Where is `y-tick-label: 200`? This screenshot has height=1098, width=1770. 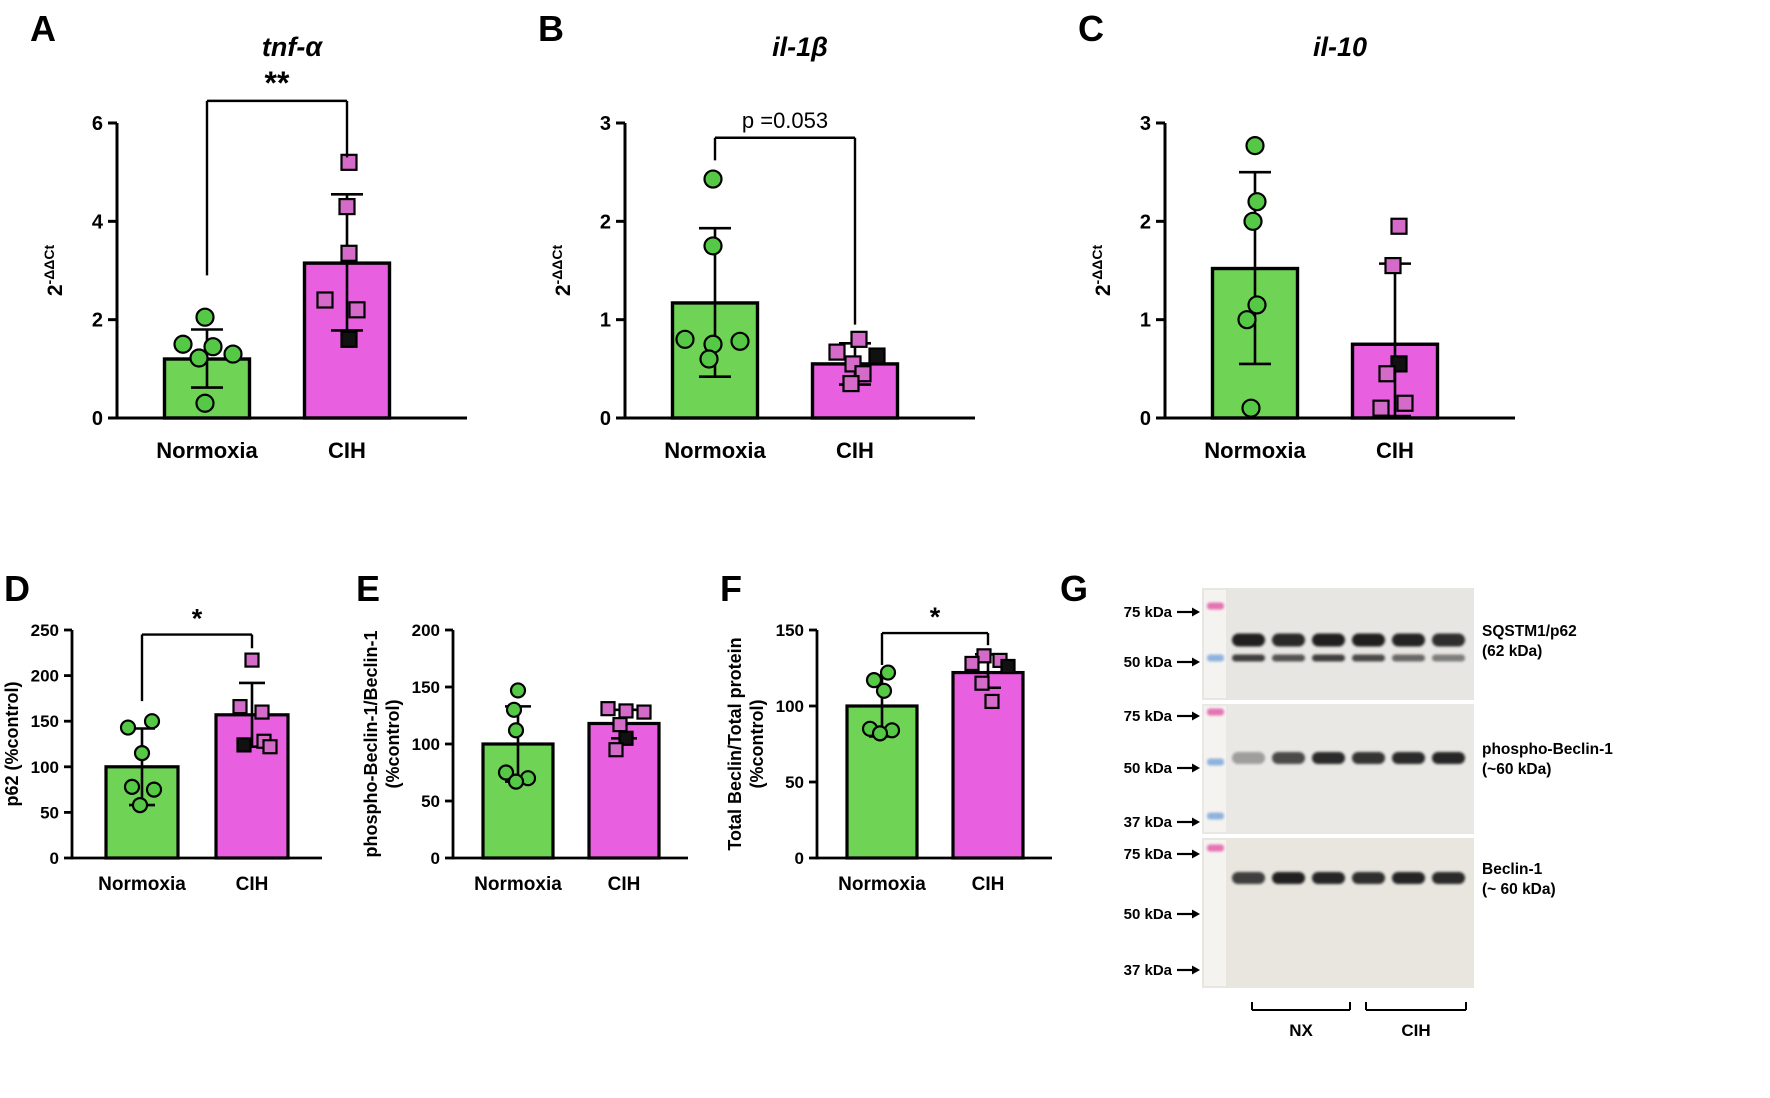
y-tick-label: 200 is located at coordinates (45, 676).